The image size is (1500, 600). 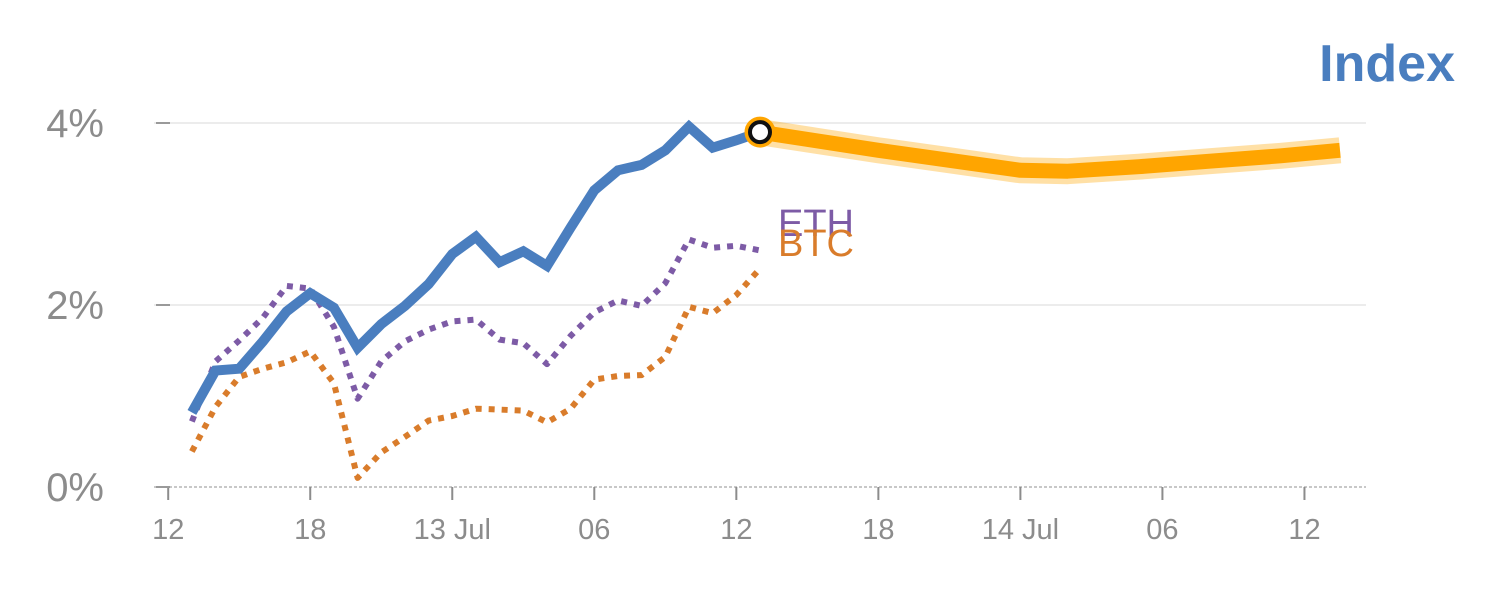 I want to click on y-tick-label: 0%, so click(x=75, y=488).